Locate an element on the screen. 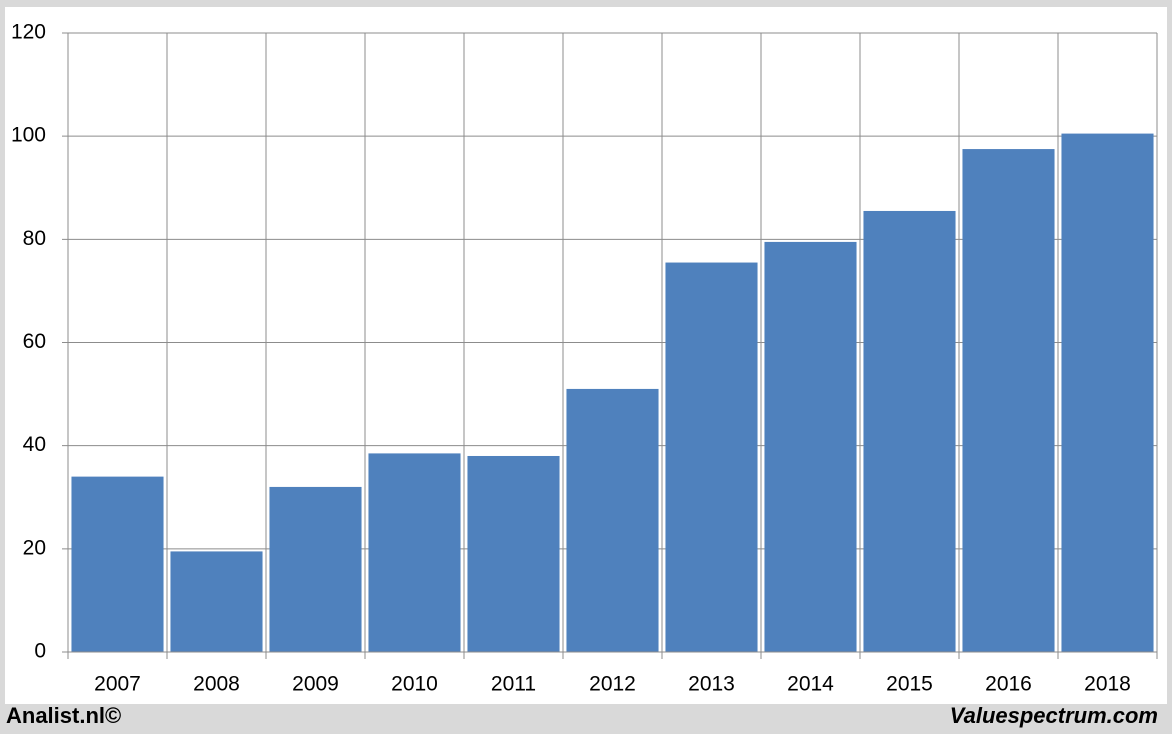  y-tick-label: 80 is located at coordinates (34, 238).